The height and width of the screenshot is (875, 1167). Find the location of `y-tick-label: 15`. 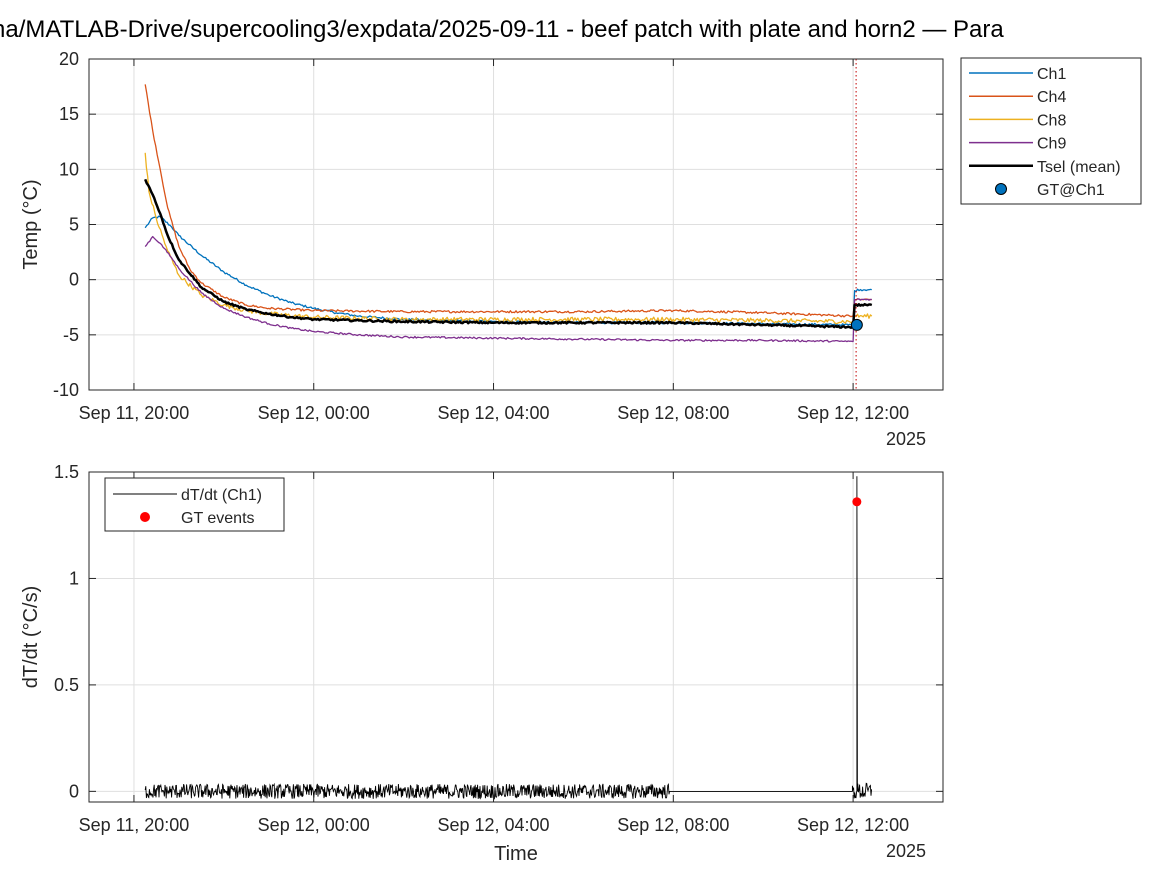

y-tick-label: 15 is located at coordinates (69, 114).